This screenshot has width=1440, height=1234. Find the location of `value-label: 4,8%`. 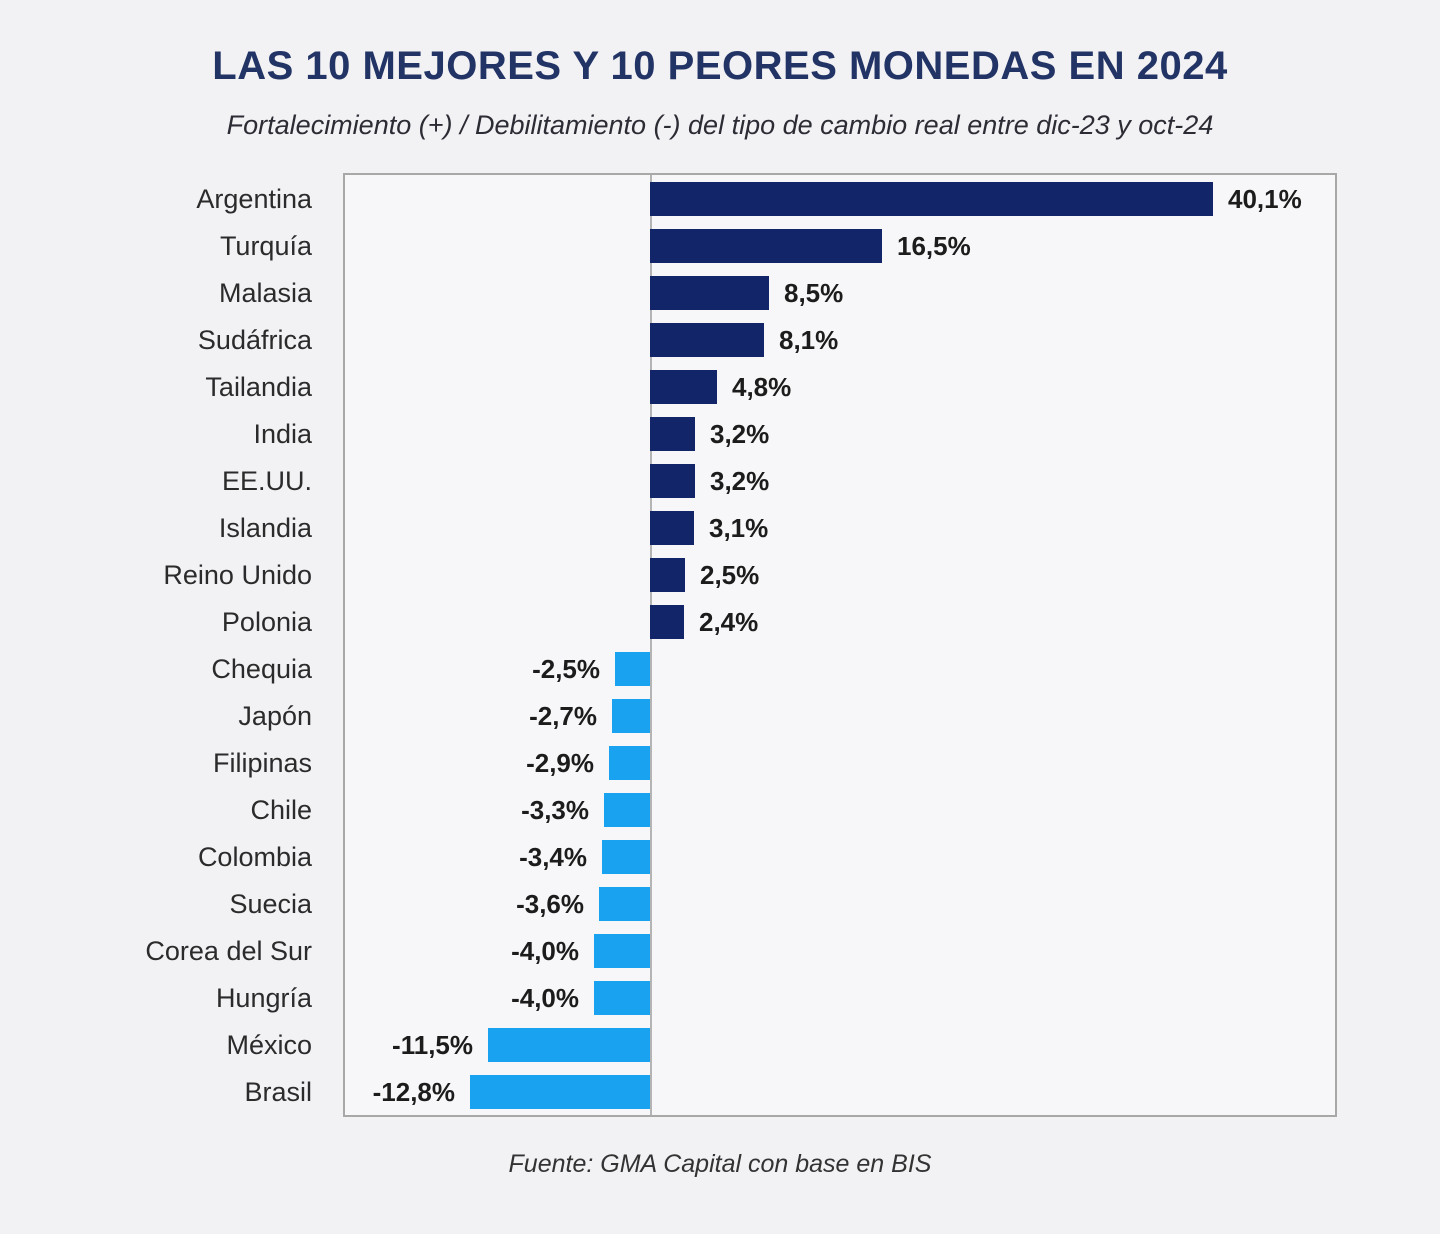

value-label: 4,8% is located at coordinates (762, 387).